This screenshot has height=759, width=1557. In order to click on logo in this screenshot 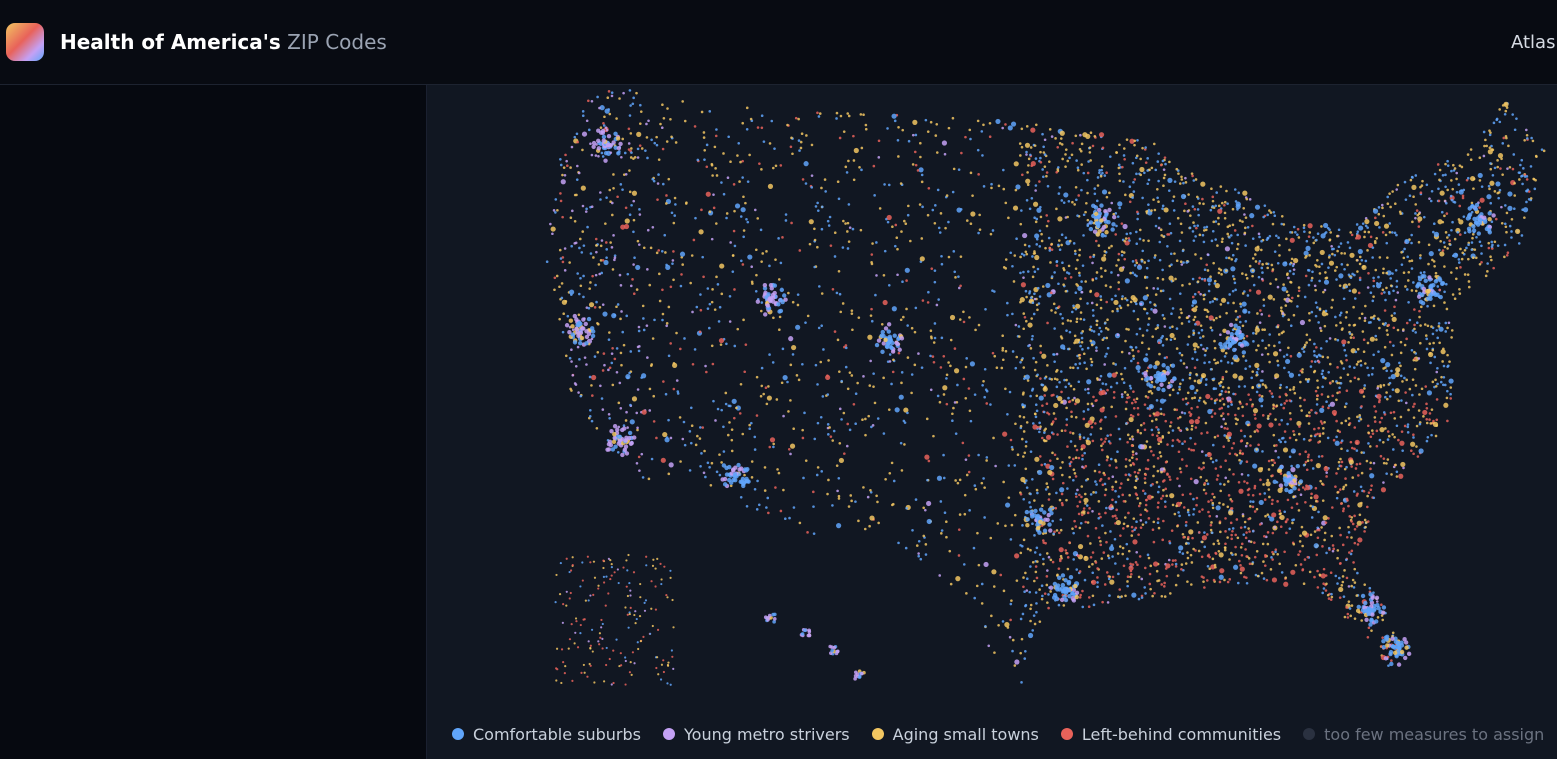, I will do `click(25, 42)`.